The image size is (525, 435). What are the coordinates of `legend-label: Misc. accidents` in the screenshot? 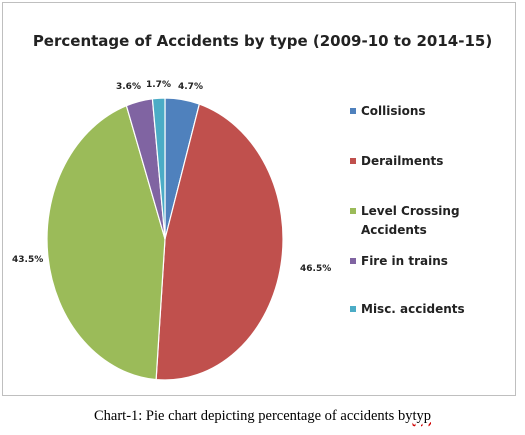 It's located at (413, 309).